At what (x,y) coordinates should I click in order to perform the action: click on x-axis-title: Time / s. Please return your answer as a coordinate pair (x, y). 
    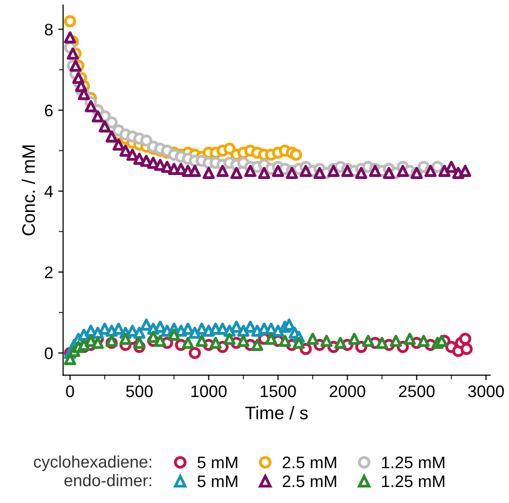
    Looking at the image, I should click on (276, 413).